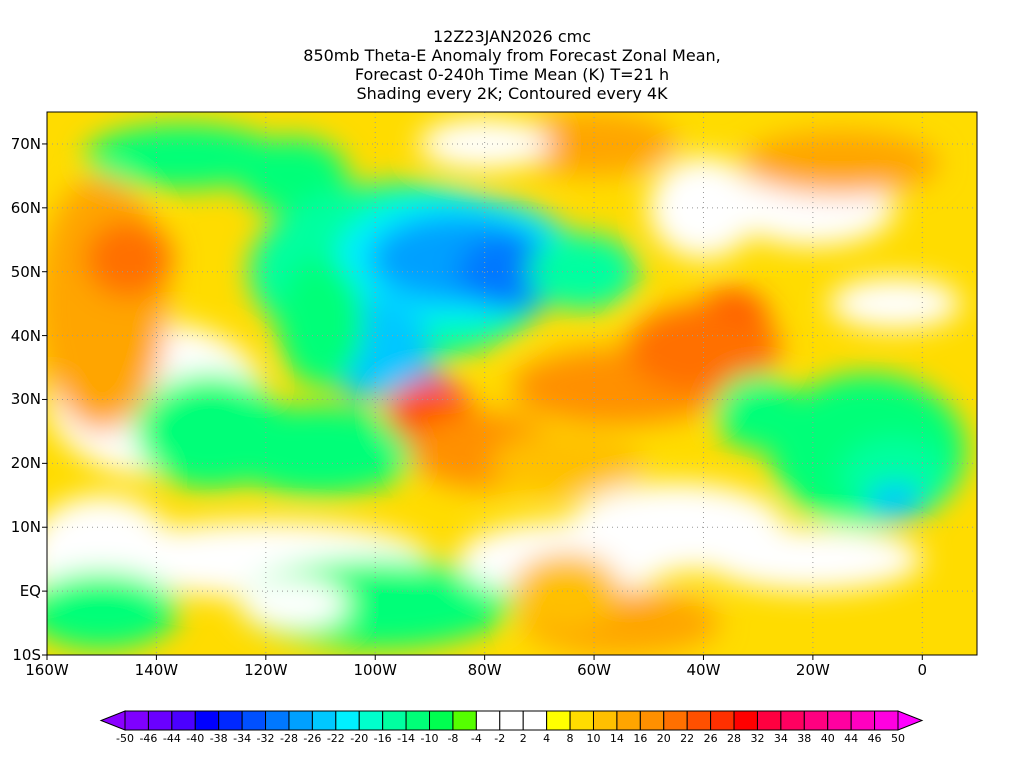 The height and width of the screenshot is (768, 1024). Describe the element at coordinates (812, 670) in the screenshot. I see `lon-label: 20W` at that location.